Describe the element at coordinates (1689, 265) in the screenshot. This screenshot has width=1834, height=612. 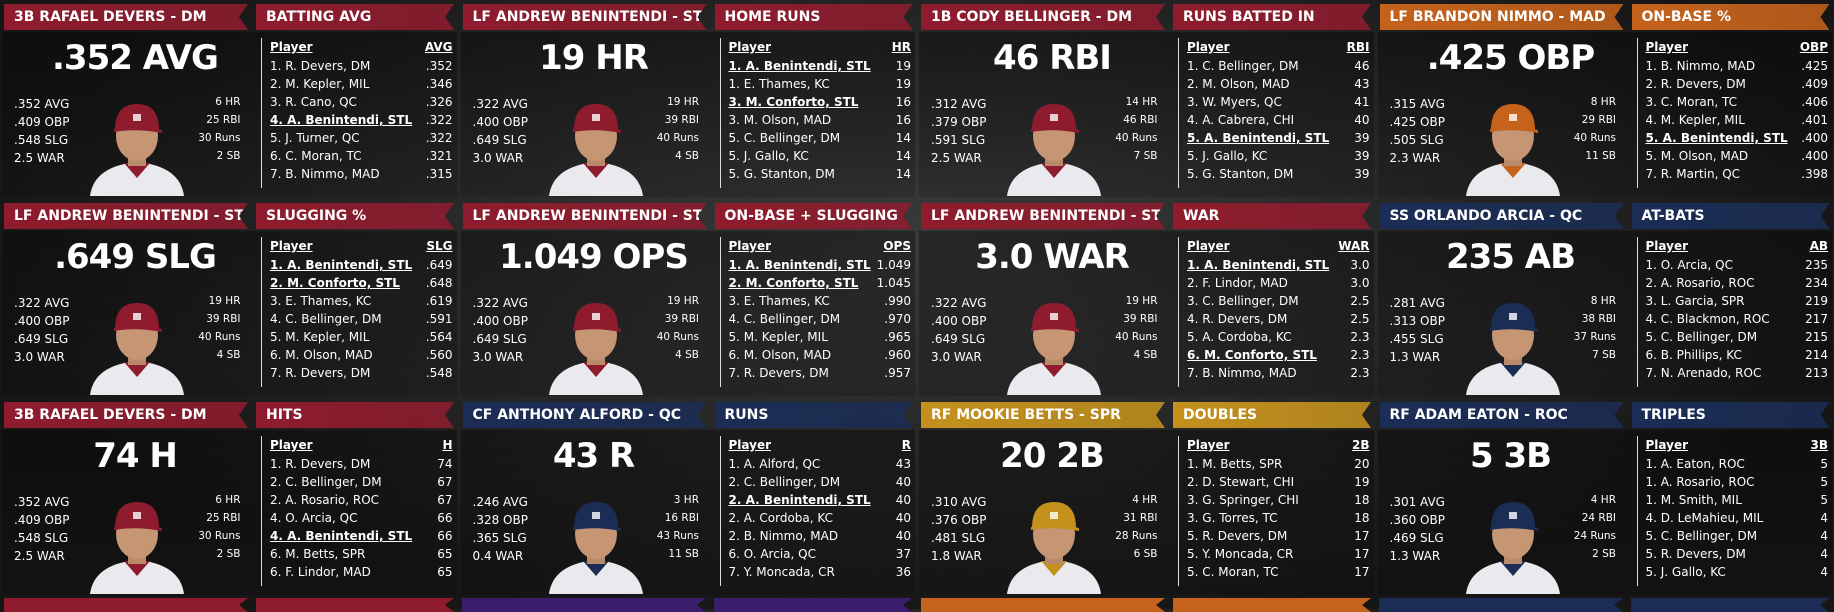
I see `row-player: 1. O. Arcia, QC` at that location.